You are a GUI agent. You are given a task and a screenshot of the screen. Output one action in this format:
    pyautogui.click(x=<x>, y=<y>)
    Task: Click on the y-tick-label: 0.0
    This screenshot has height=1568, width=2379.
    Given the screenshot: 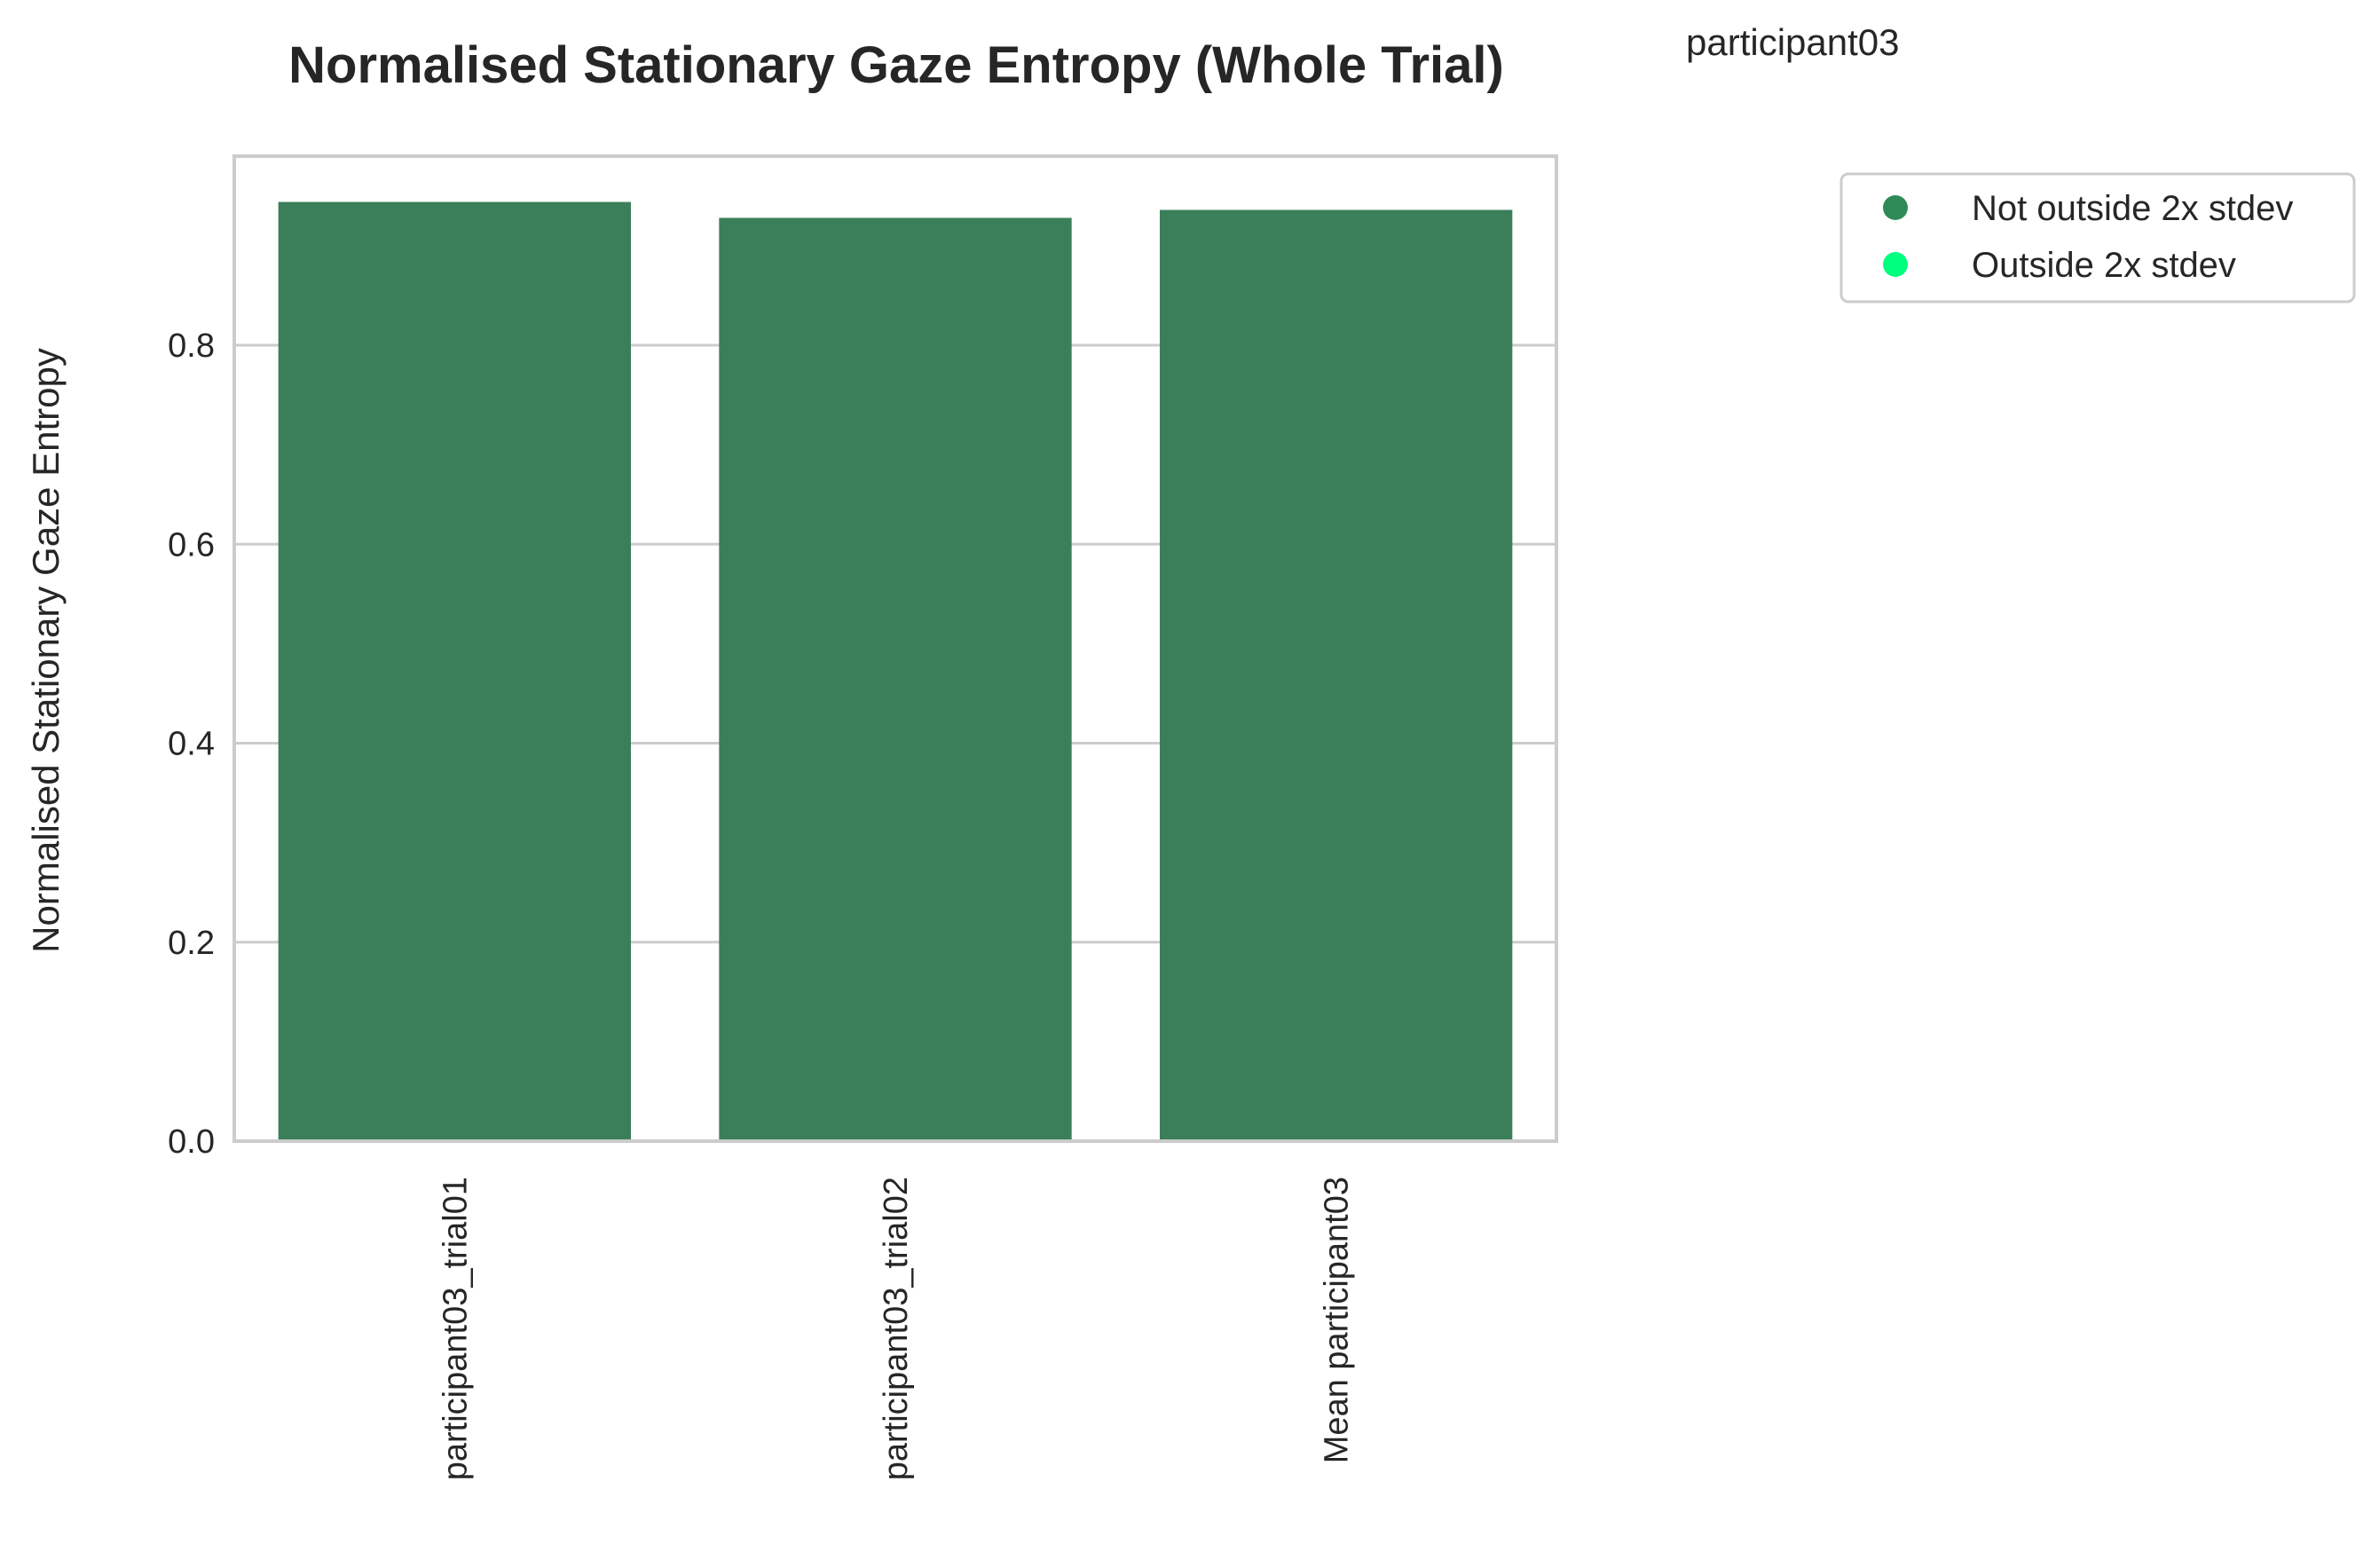 What is the action you would take?
    pyautogui.click(x=191, y=1142)
    